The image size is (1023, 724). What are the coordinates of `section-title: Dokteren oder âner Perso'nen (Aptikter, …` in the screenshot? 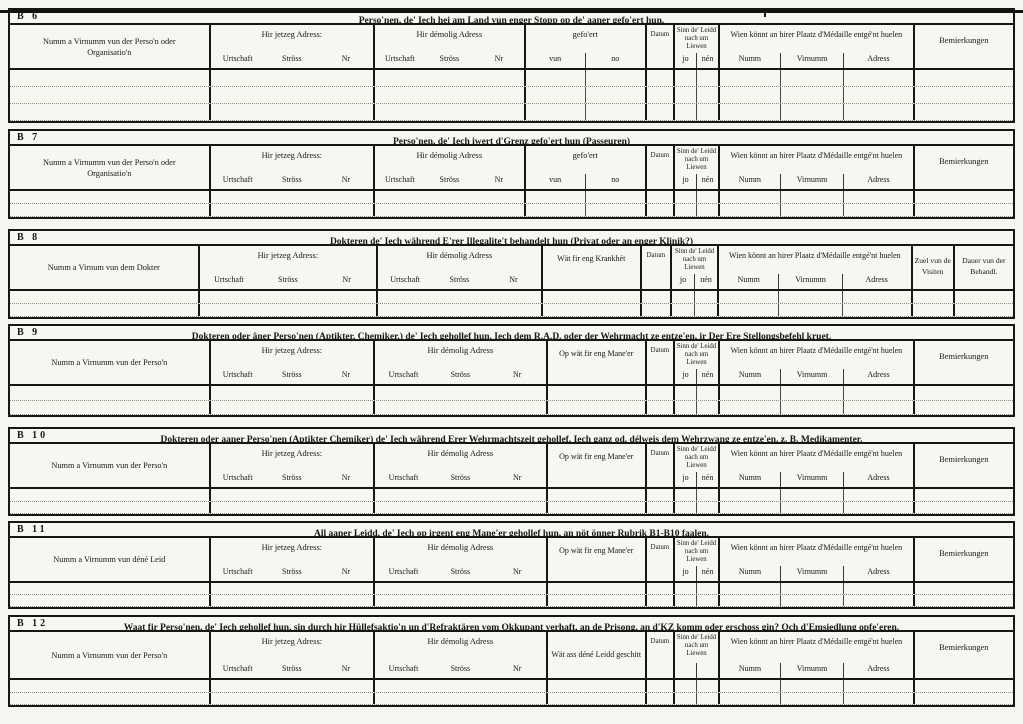 It's located at (511, 337).